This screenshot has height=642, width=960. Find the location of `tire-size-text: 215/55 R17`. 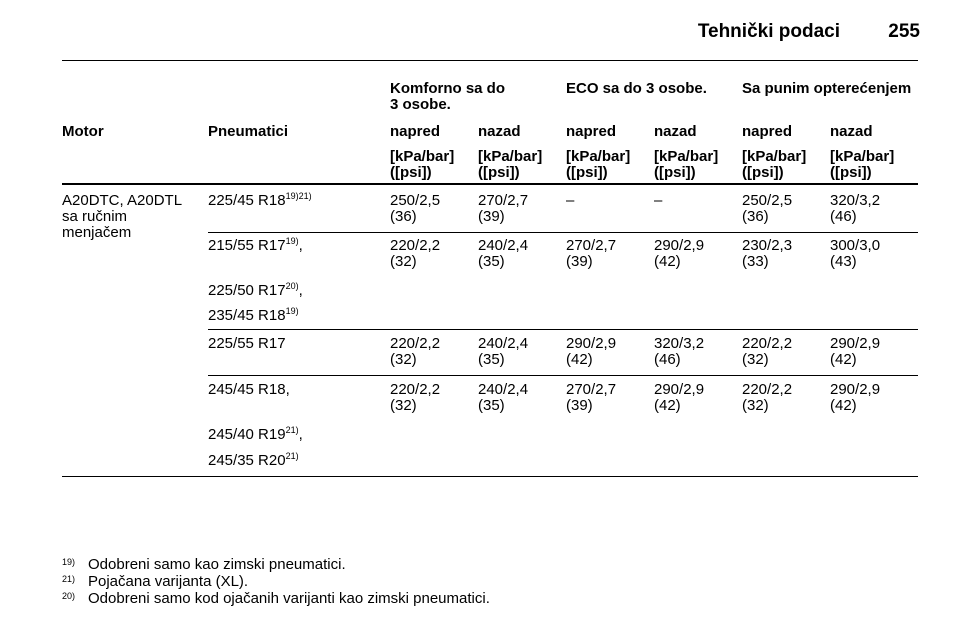

tire-size-text: 215/55 R17 is located at coordinates (247, 245).